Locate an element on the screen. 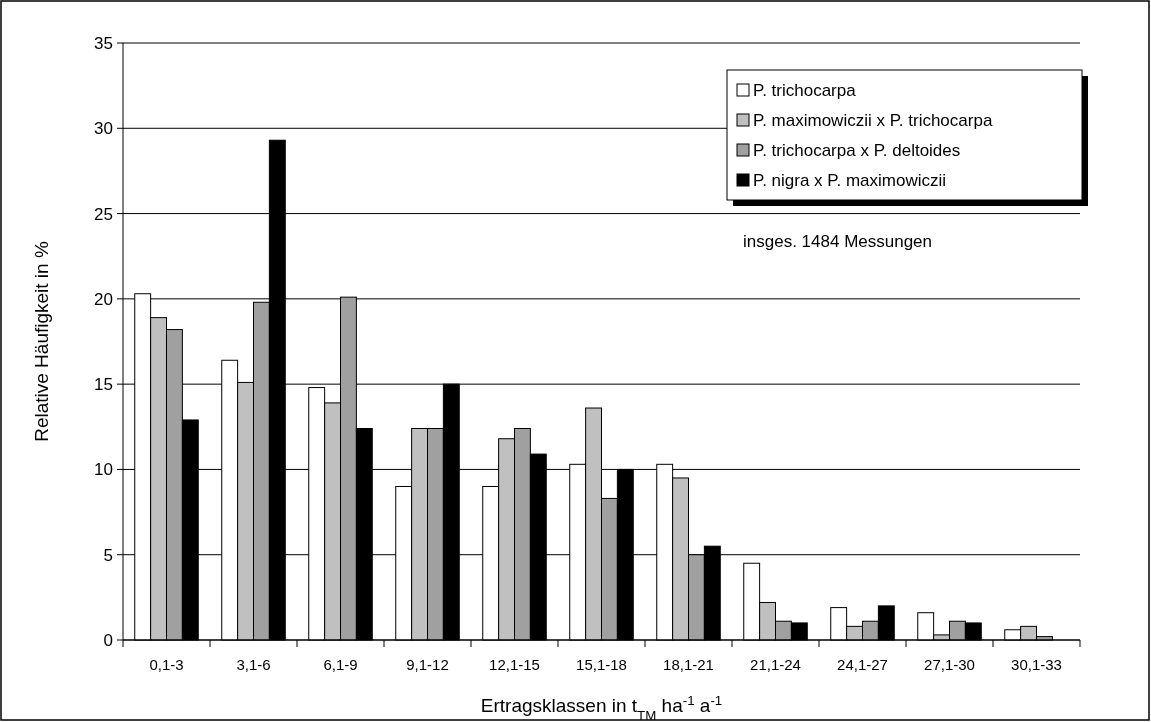  x-tick-label: 18,1-21 is located at coordinates (688, 664).